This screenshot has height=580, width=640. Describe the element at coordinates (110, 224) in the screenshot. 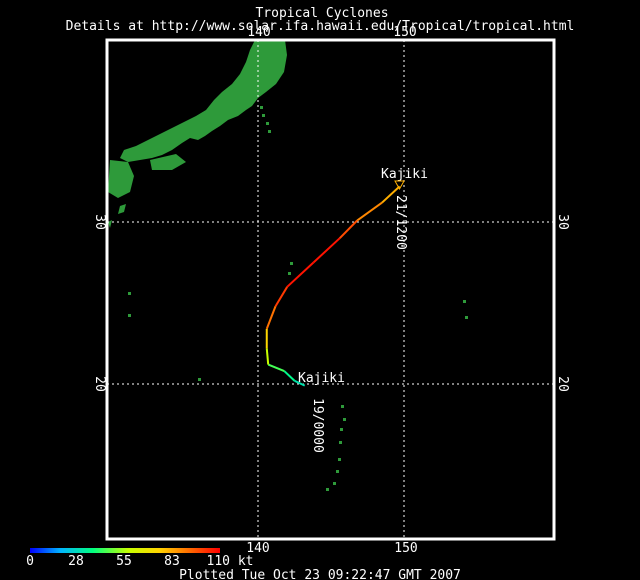

I see `land-ryukyu-b` at that location.